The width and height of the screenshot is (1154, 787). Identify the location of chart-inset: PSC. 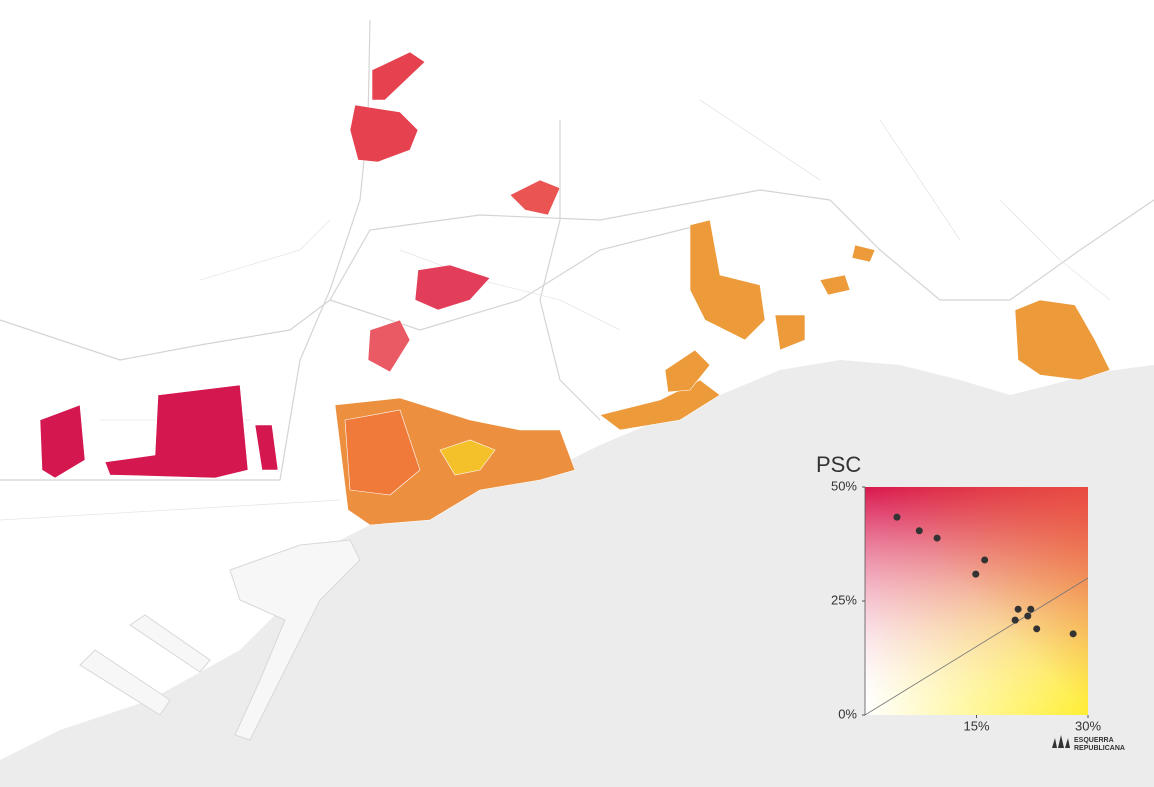
(952, 584).